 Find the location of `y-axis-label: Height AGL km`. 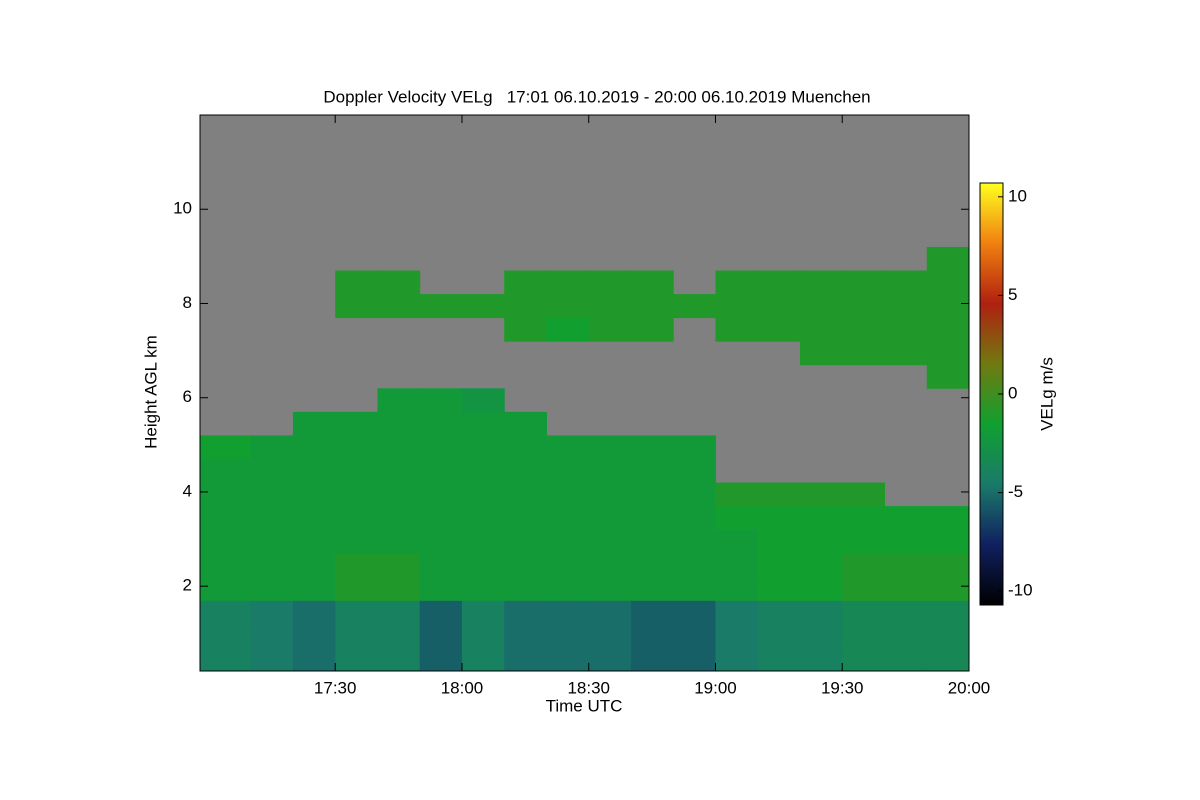

y-axis-label: Height AGL km is located at coordinates (150, 392).